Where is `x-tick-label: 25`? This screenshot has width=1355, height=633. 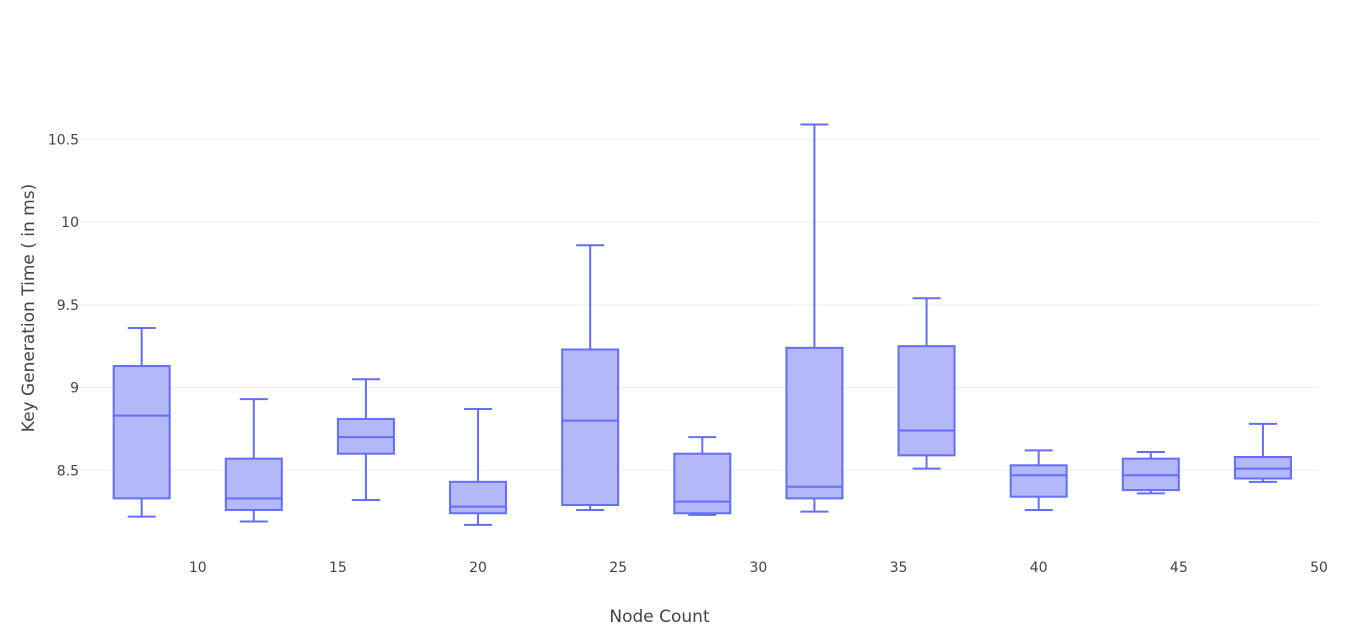
x-tick-label: 25 is located at coordinates (618, 568).